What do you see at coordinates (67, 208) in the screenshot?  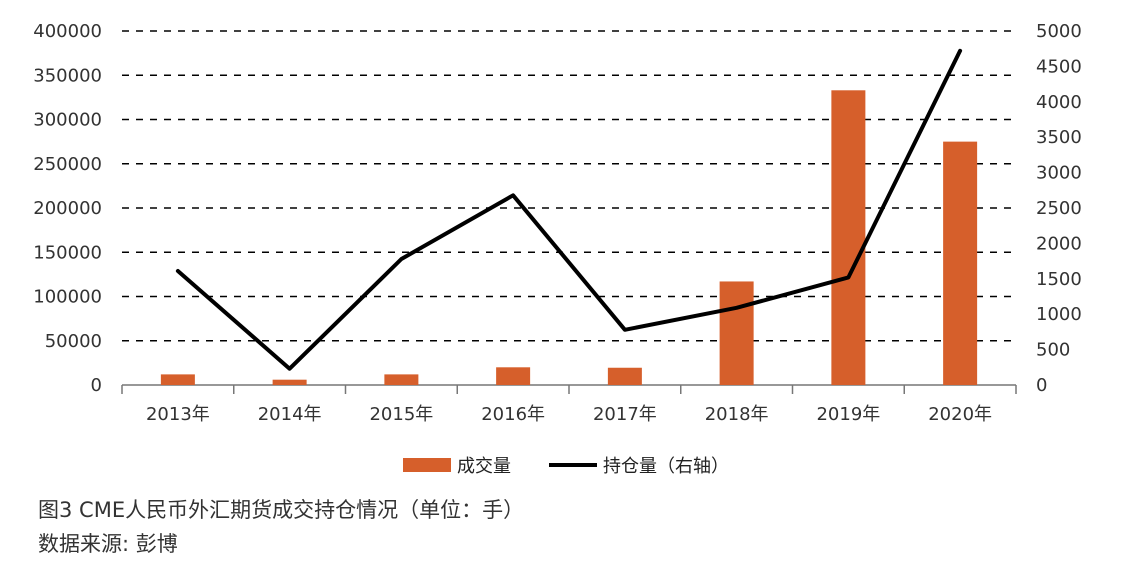 I see `y-left-tick-label: 200000` at bounding box center [67, 208].